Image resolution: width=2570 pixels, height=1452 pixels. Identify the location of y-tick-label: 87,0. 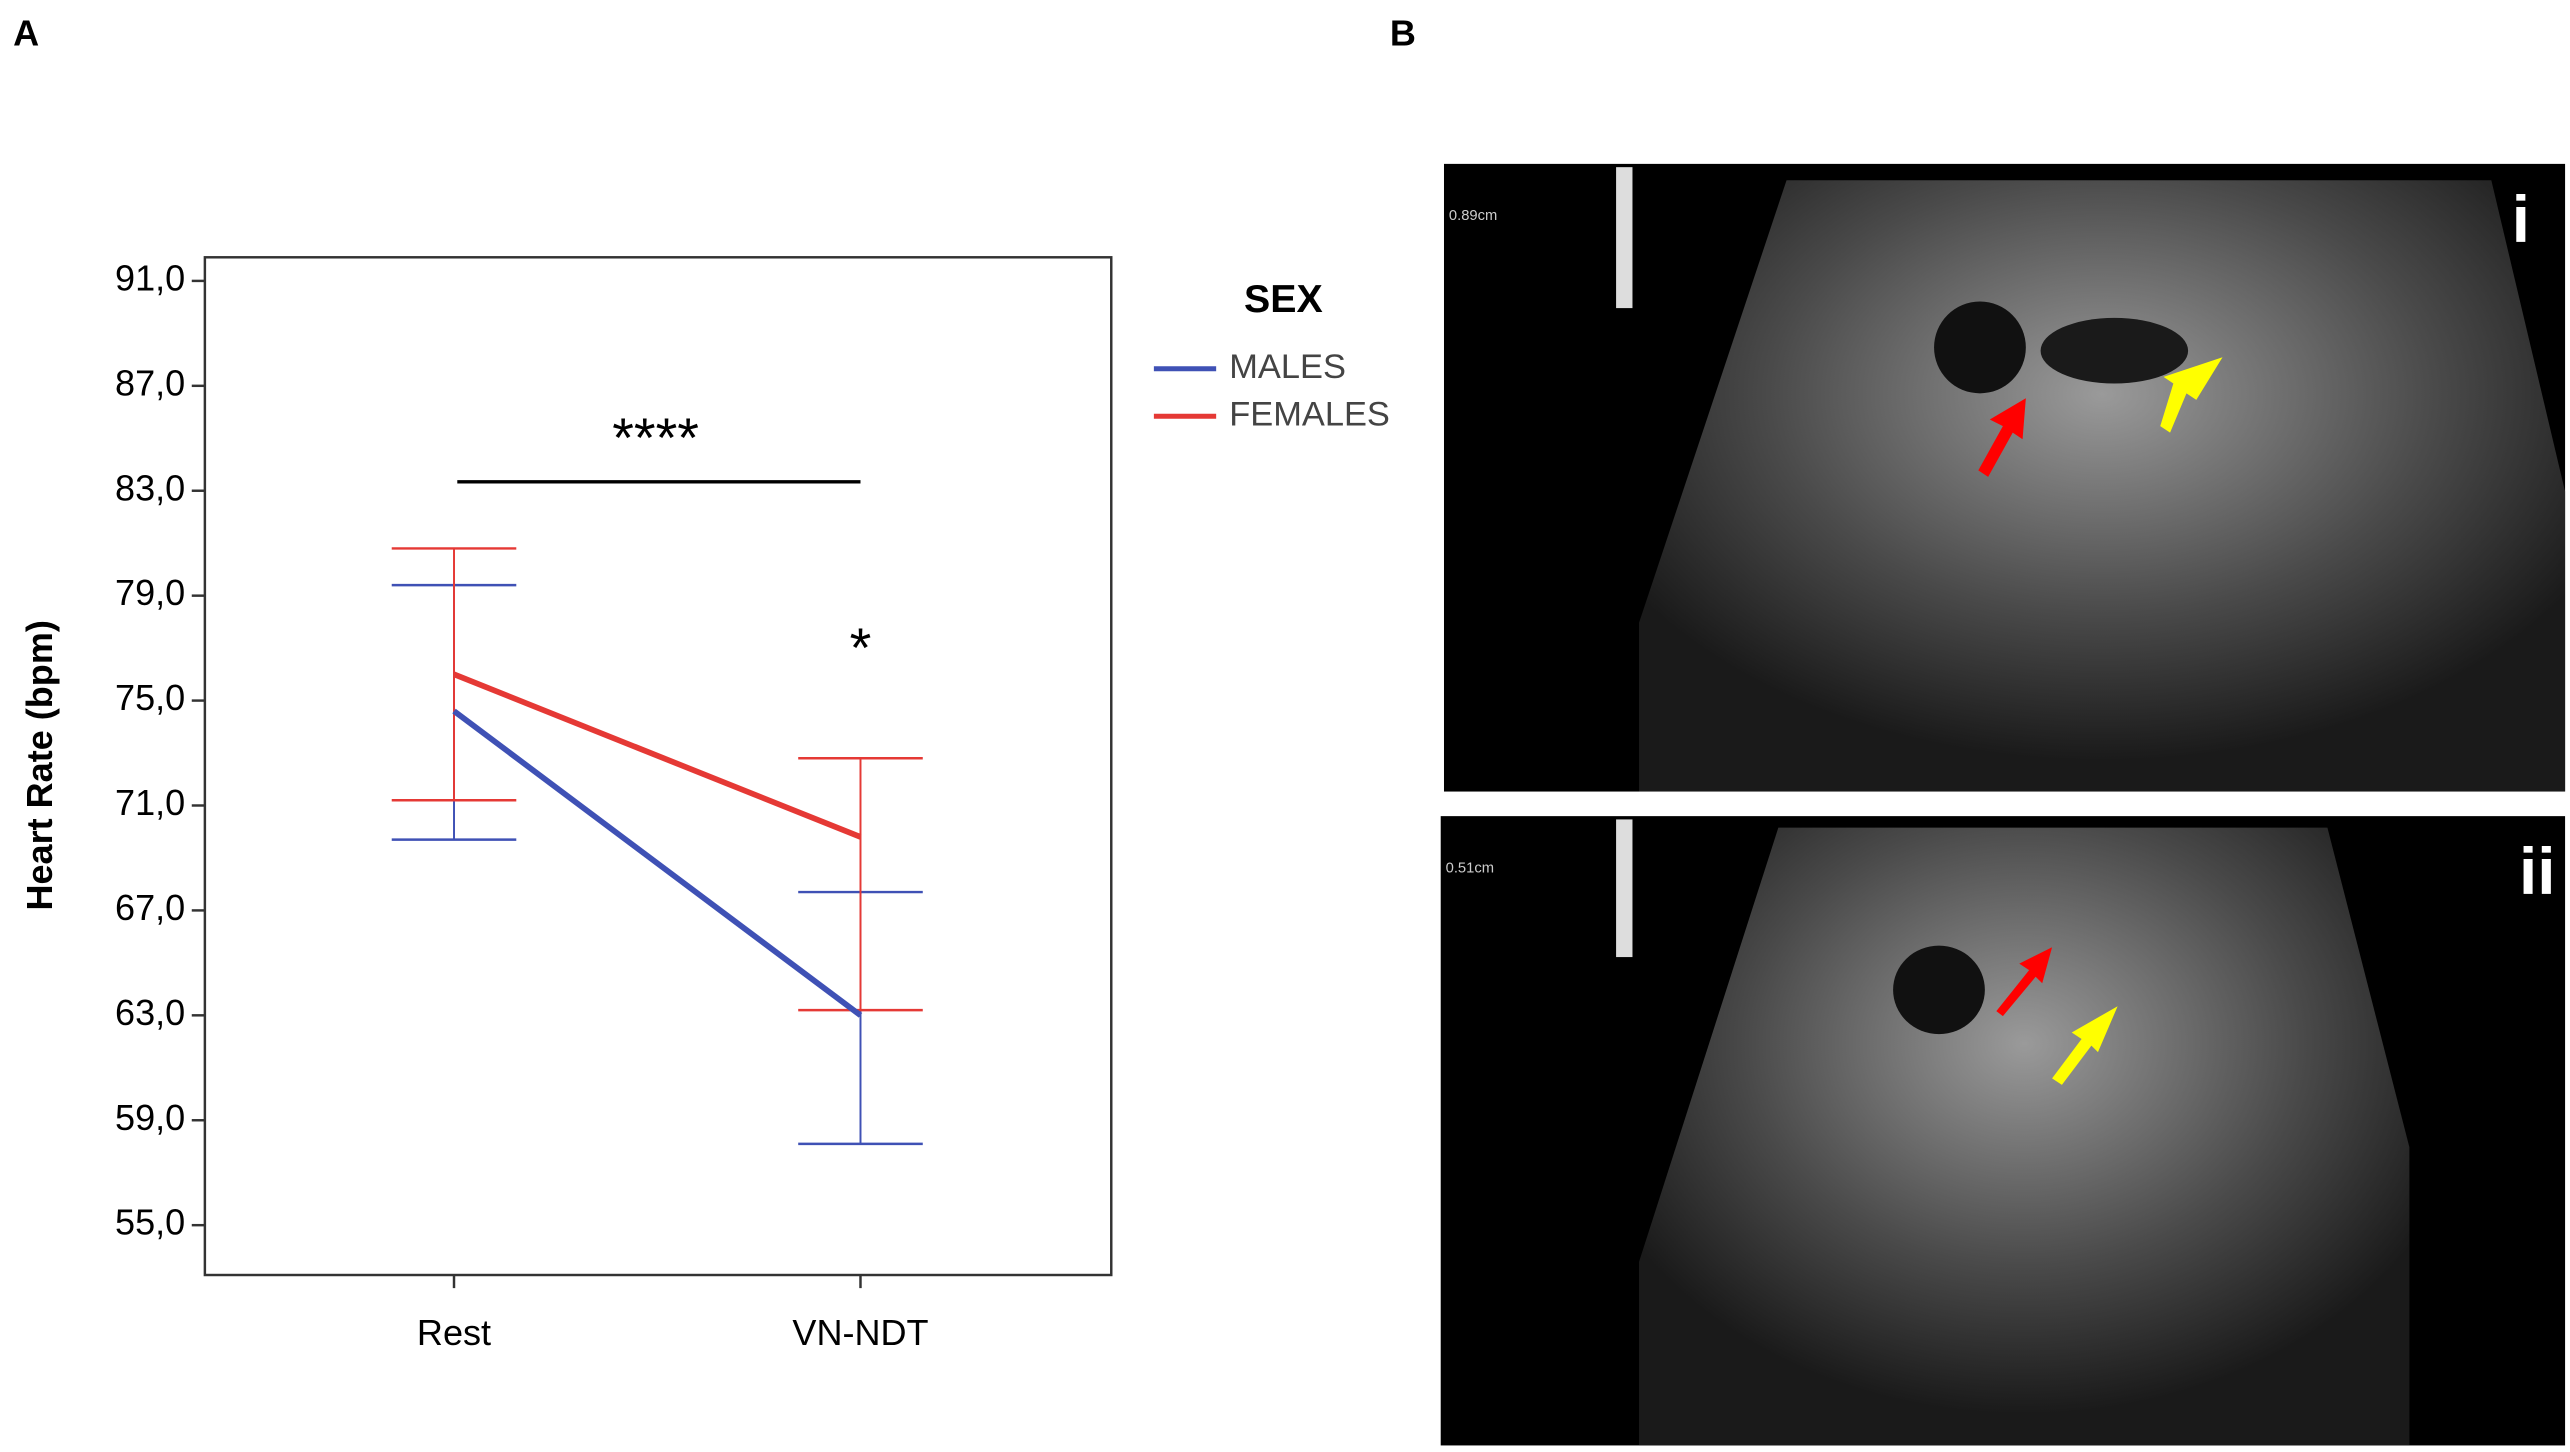
(150, 382).